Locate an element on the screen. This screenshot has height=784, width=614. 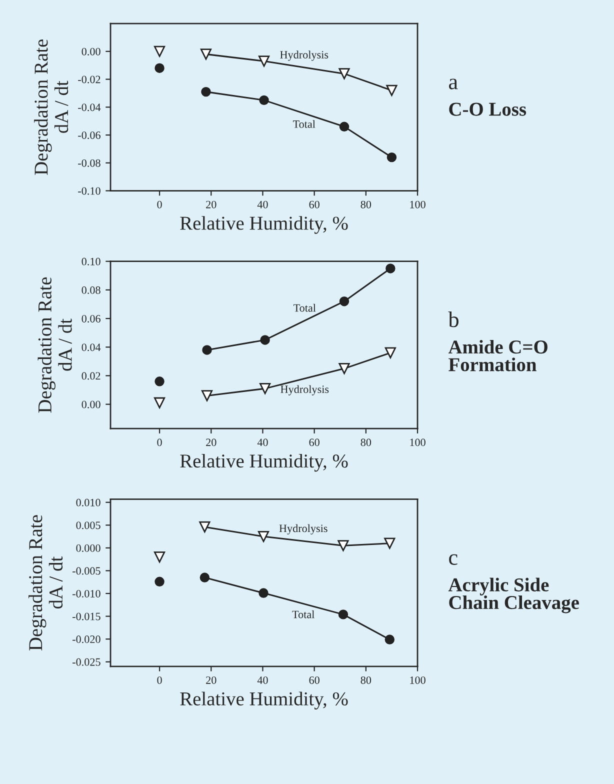
y-tick-label: -0.06 is located at coordinates (89, 135).